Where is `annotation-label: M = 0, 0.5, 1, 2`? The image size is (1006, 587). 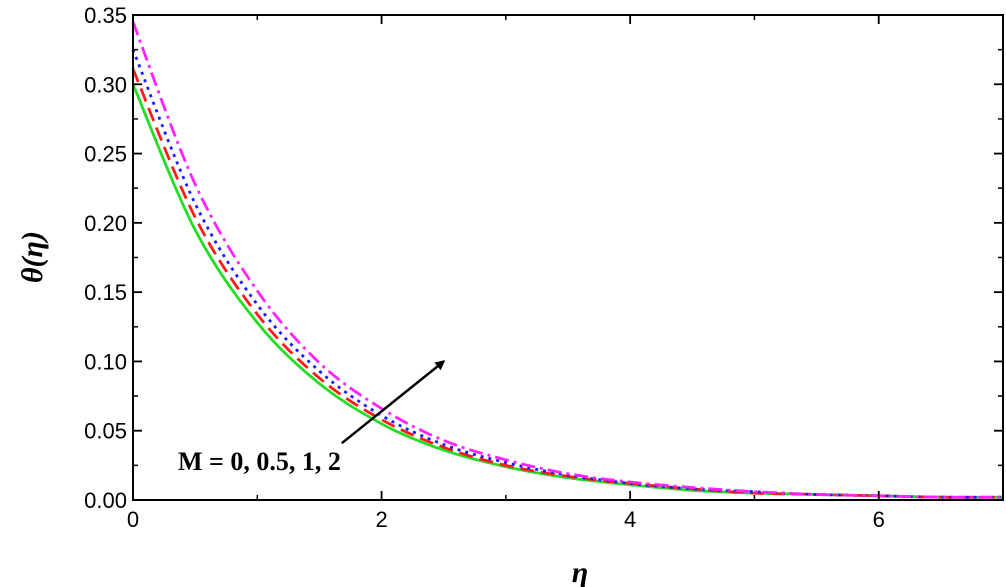
annotation-label: M = 0, 0.5, 1, 2 is located at coordinates (259, 461).